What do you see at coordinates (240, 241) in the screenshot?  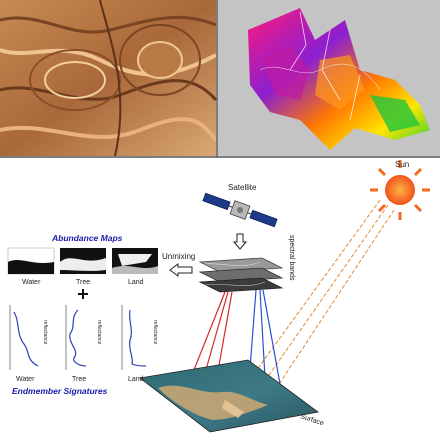 I see `down-arrow-icon` at bounding box center [240, 241].